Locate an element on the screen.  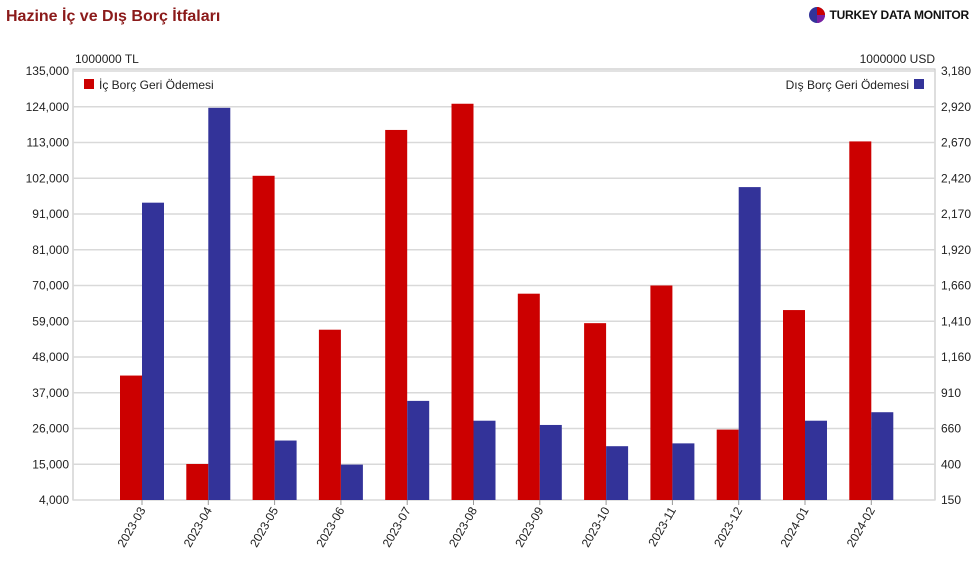
x-tick-label: 2023-11 is located at coordinates (662, 526).